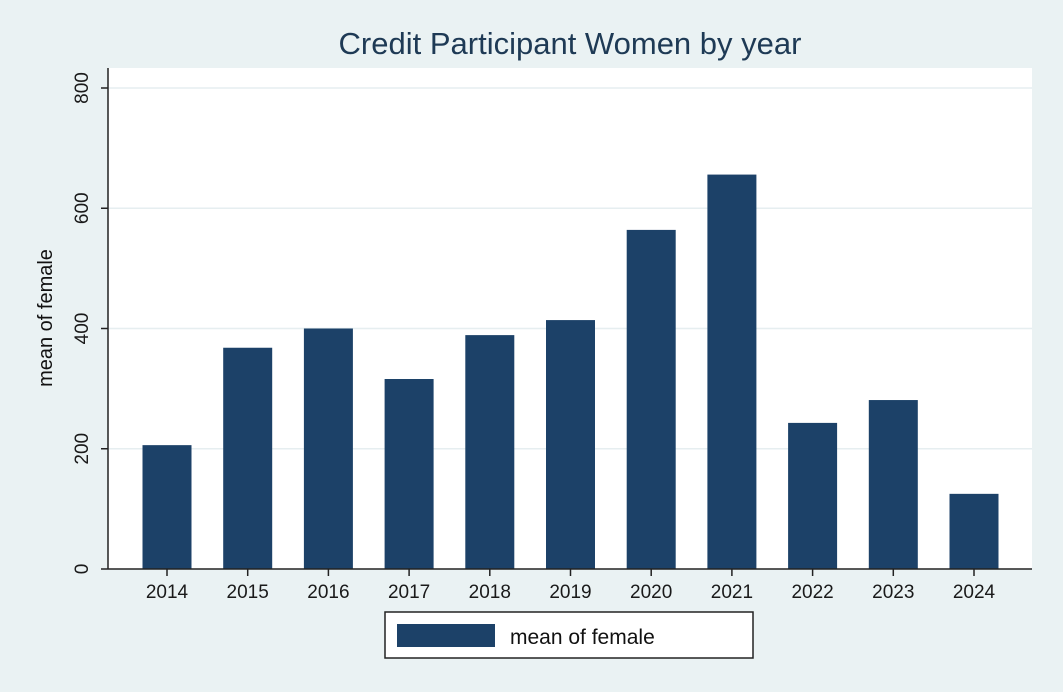 Image resolution: width=1063 pixels, height=692 pixels. What do you see at coordinates (582, 637) in the screenshot?
I see `legend-label: mean of female` at bounding box center [582, 637].